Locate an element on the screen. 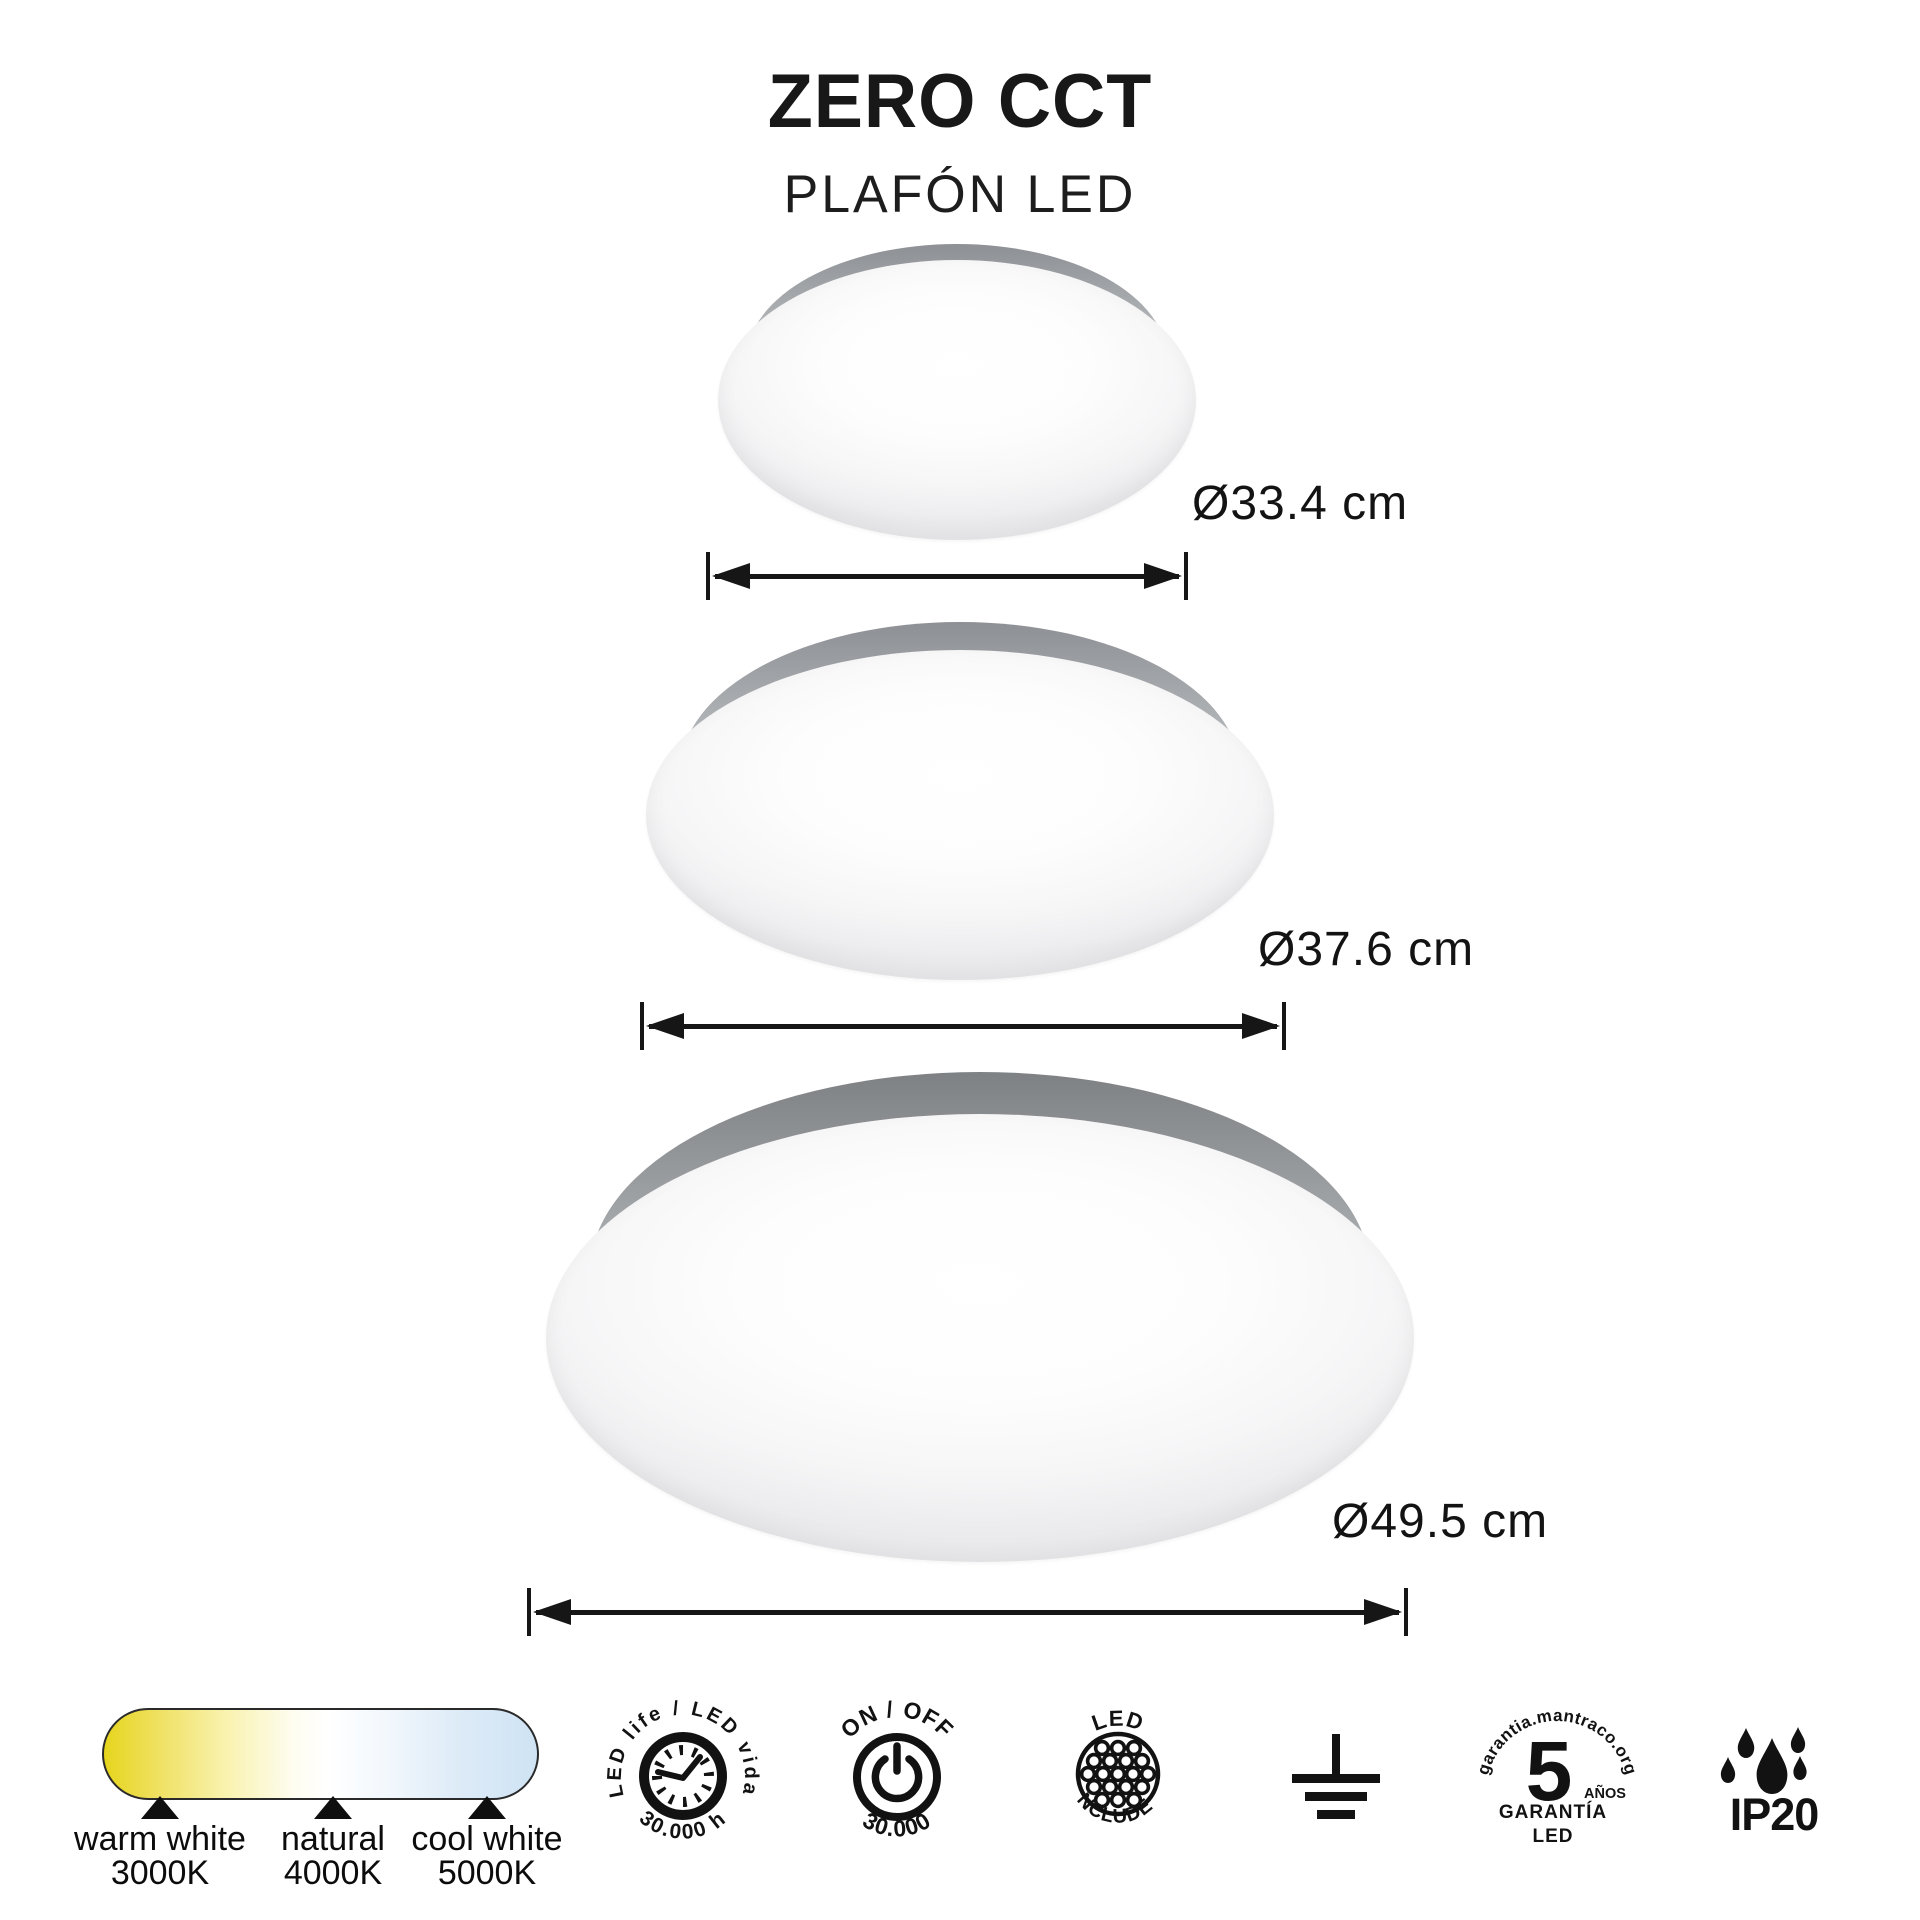 The image size is (1920, 1920). led-life-icon: LED life / LED vida 30.000 h is located at coordinates (682, 1770).